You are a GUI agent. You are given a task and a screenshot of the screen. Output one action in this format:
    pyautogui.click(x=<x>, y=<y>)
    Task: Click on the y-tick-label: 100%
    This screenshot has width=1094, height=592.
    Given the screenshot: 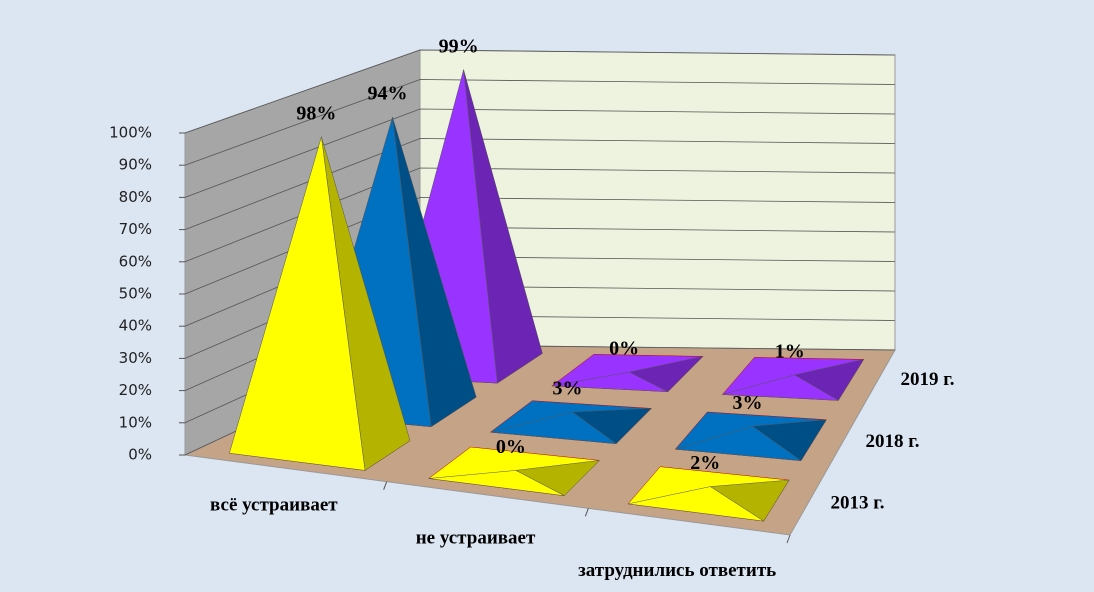 What is the action you would take?
    pyautogui.click(x=130, y=133)
    